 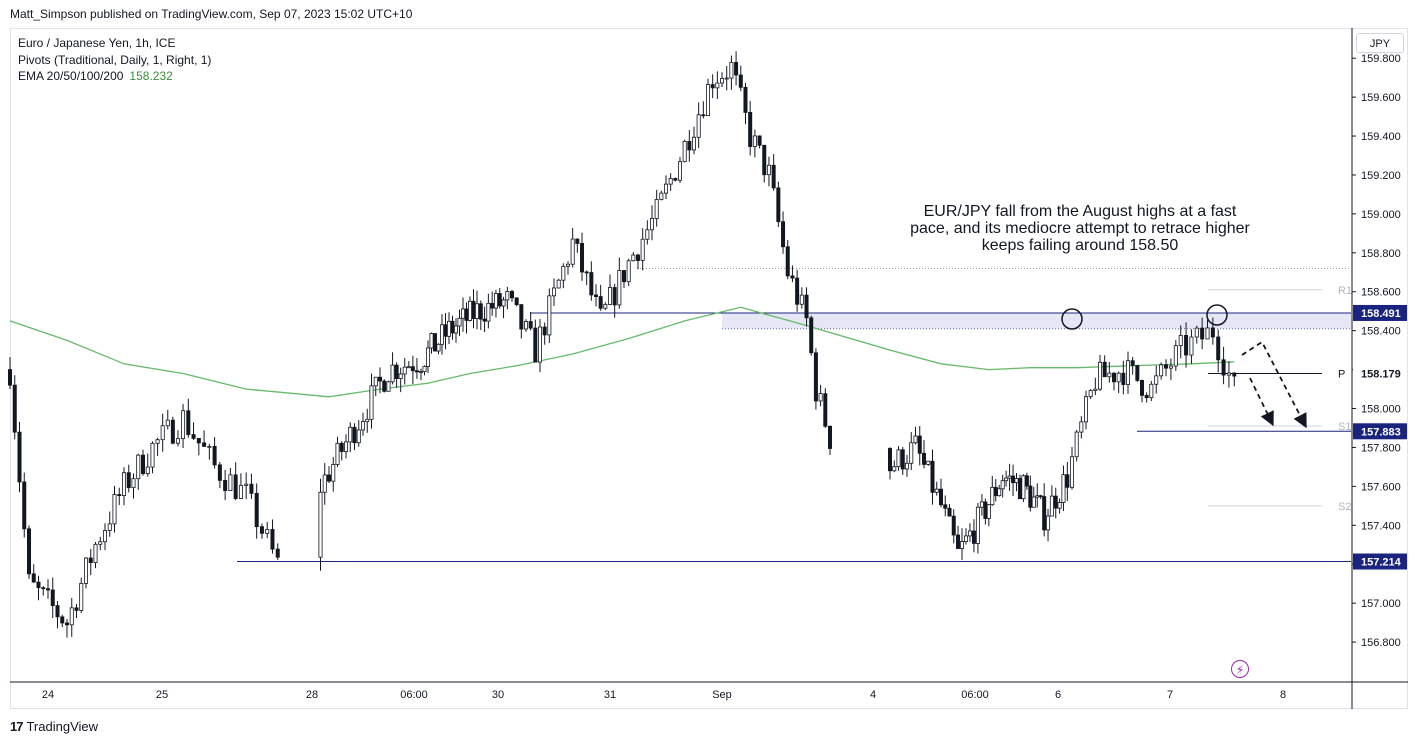 I want to click on price-badge: 158.491, so click(x=1380, y=312).